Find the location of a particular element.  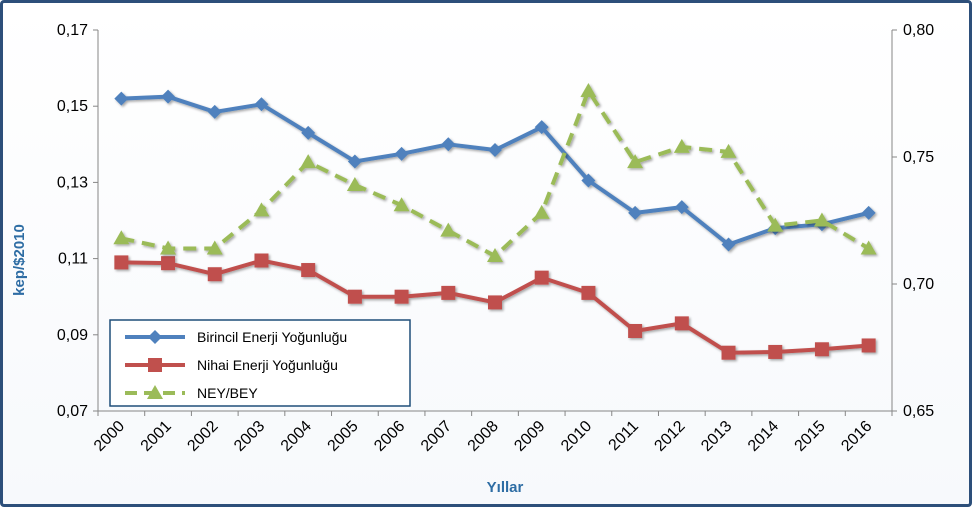

x-tick-label: 2006 is located at coordinates (389, 436).